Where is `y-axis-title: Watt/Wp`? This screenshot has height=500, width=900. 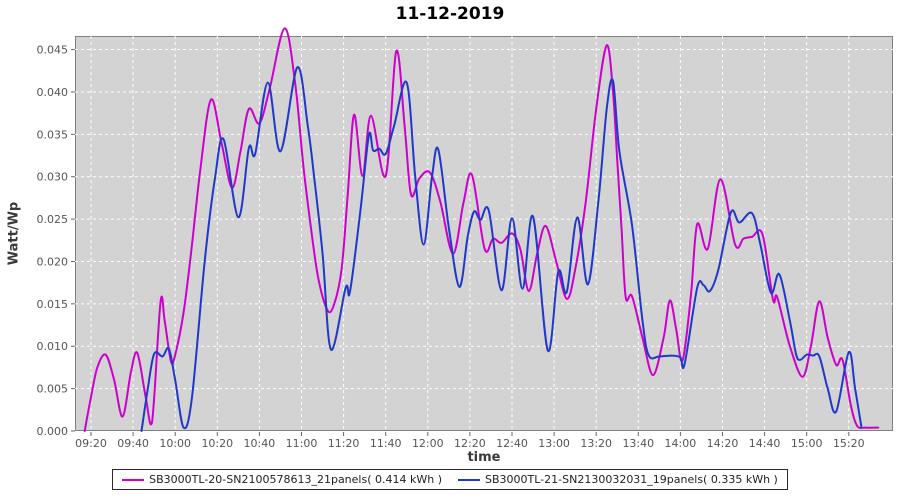 y-axis-title: Watt/Wp is located at coordinates (14, 233).